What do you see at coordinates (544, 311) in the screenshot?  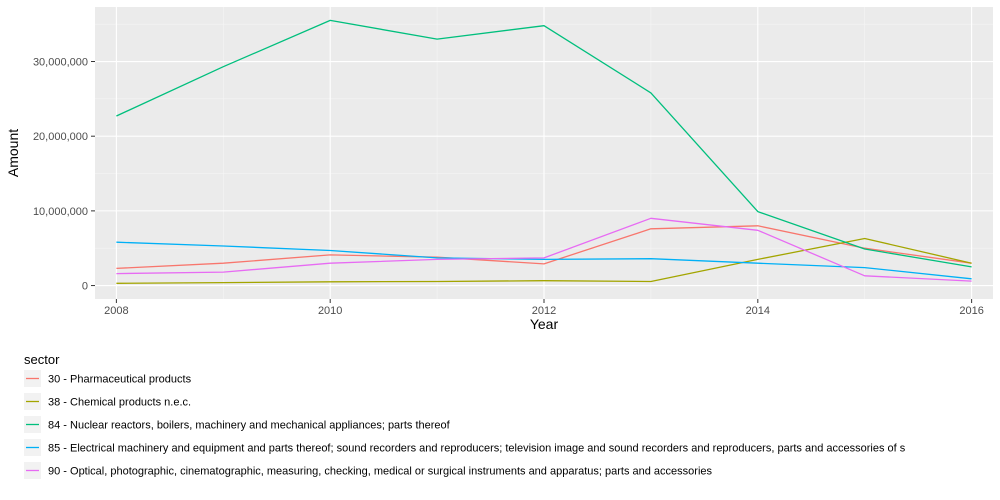 I see `x-tick-label: 2012` at bounding box center [544, 311].